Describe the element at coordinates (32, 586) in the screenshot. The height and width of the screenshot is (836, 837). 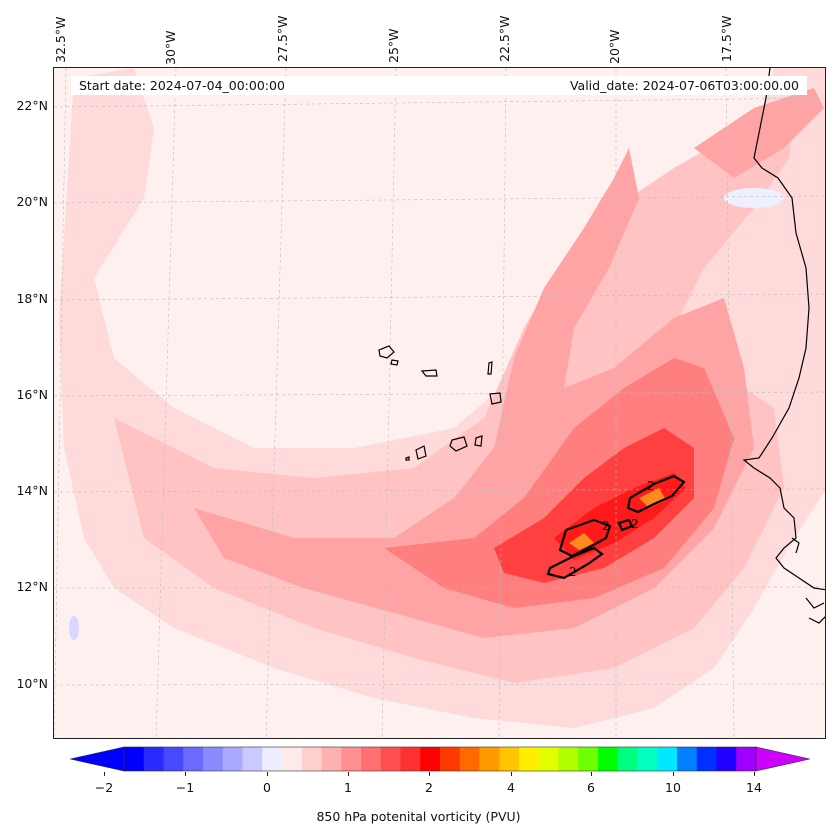
I see `lat-label: 12°N` at that location.